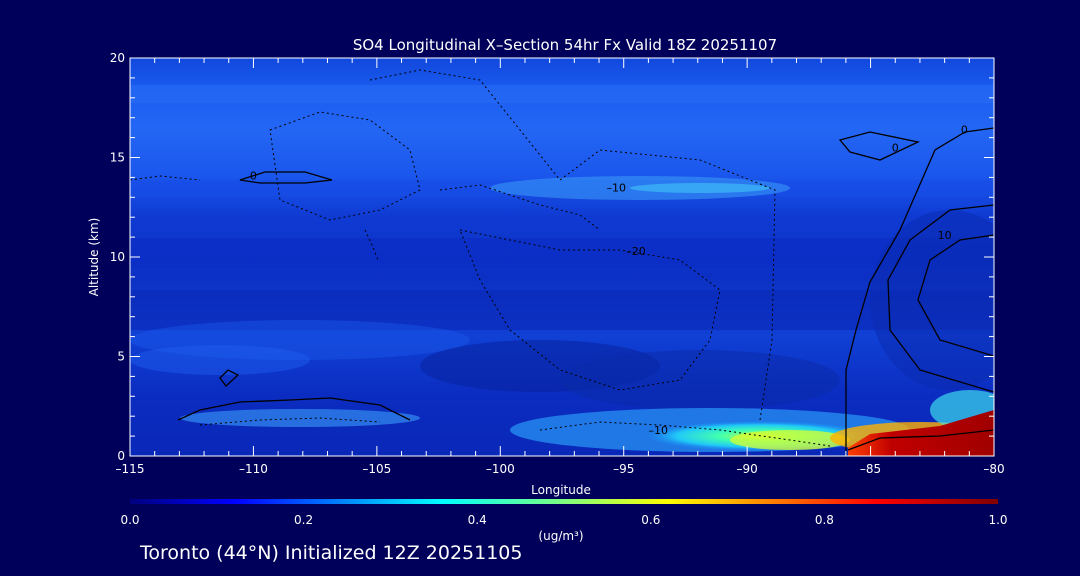 The image size is (1080, 576). I want to click on colorbar, so click(564, 501).